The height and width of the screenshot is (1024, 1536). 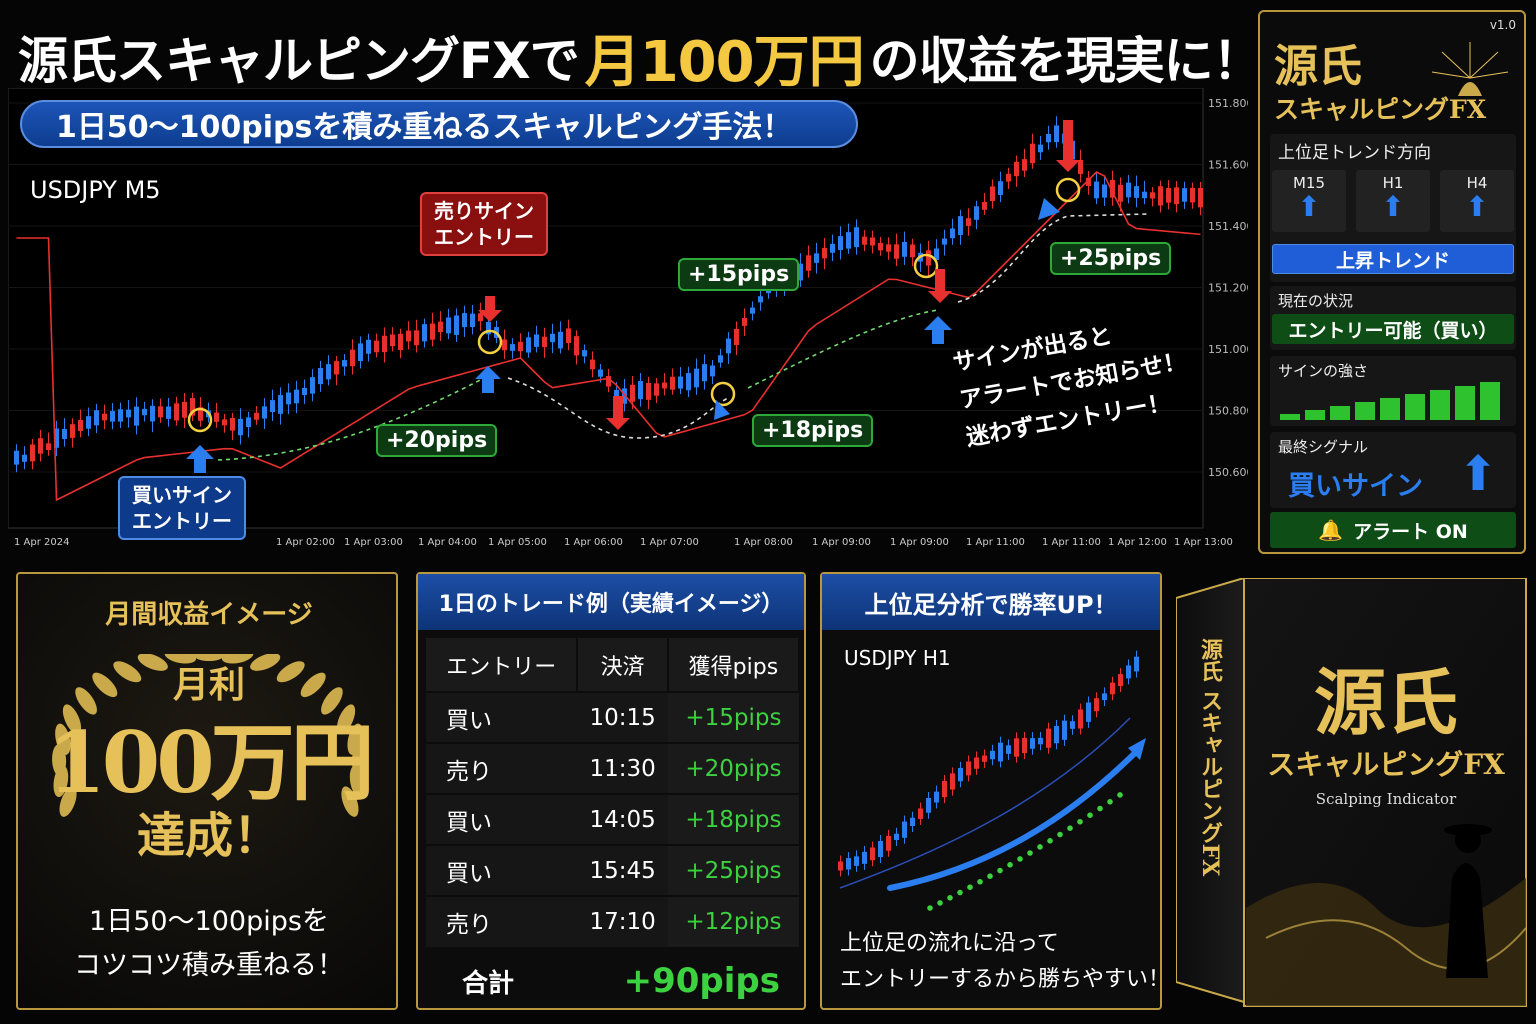 What do you see at coordinates (733, 717) in the screenshot?
I see `pips-cell: +15pips` at bounding box center [733, 717].